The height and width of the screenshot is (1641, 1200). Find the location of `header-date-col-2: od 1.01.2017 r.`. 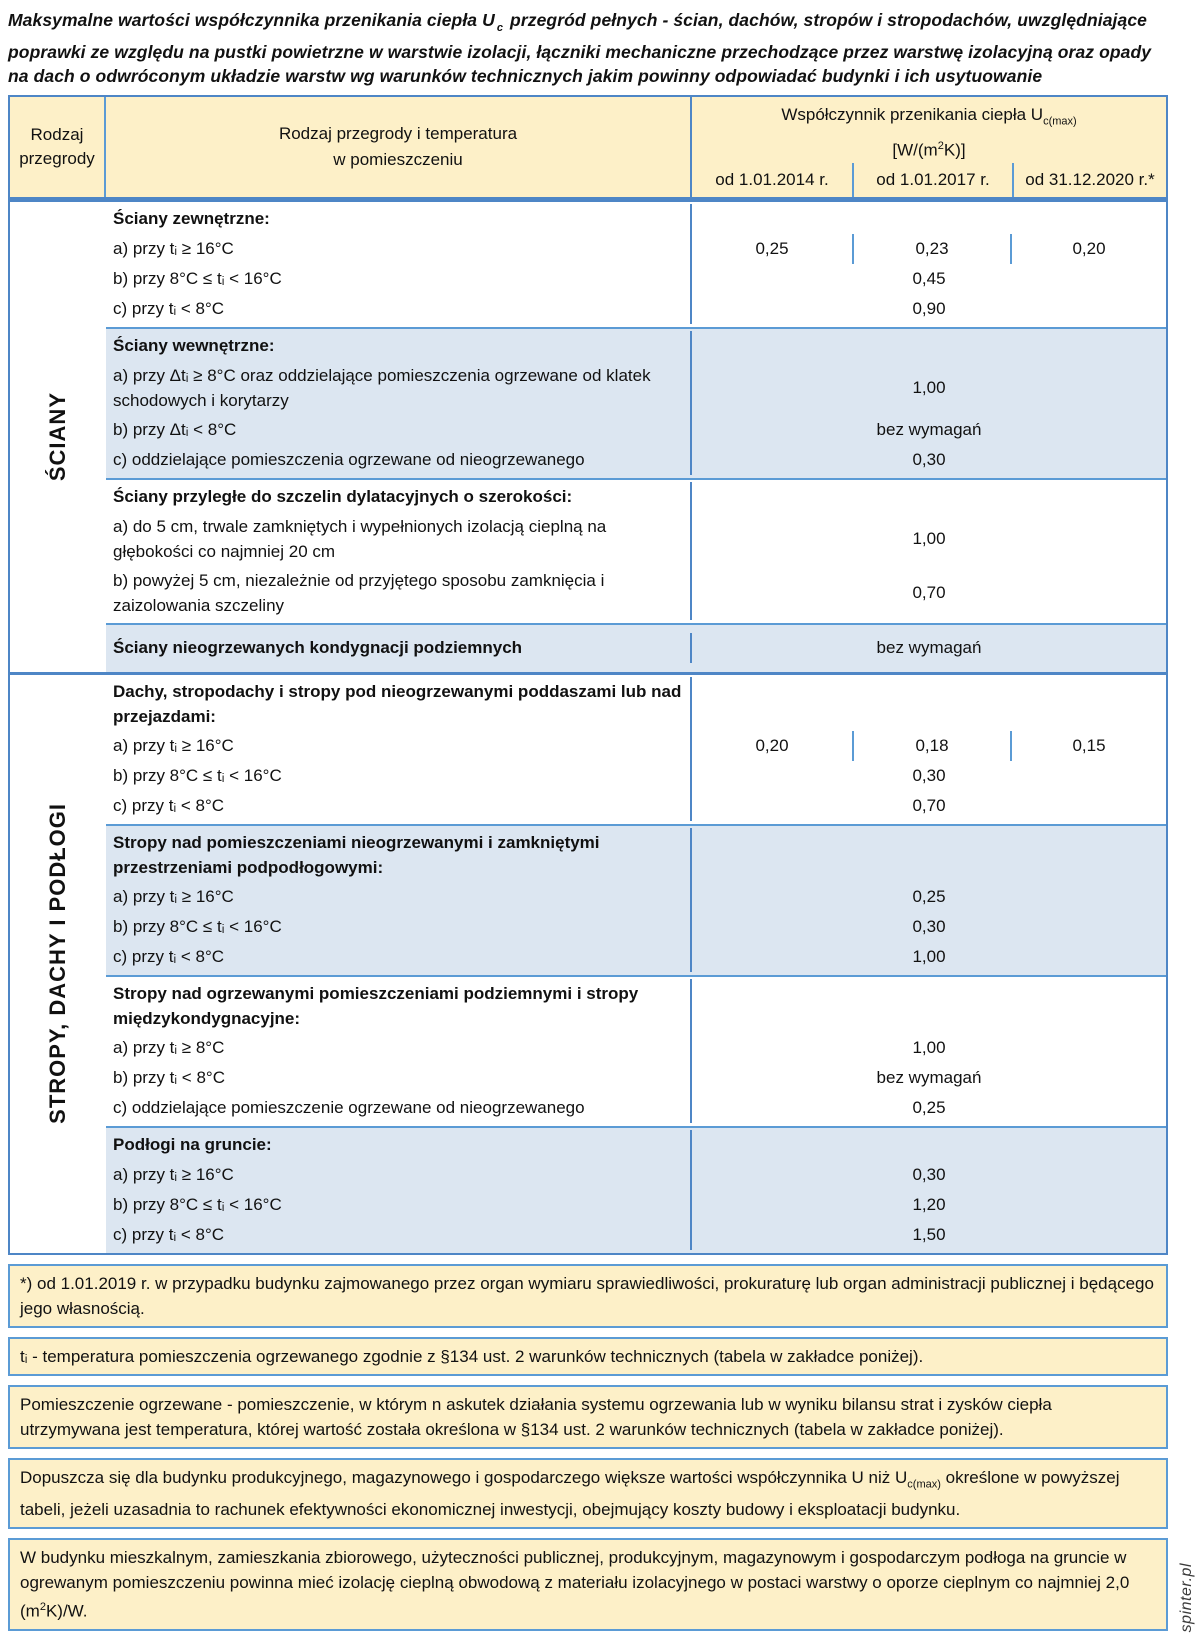

header-date-col-2: od 1.01.2017 r. is located at coordinates (932, 179).